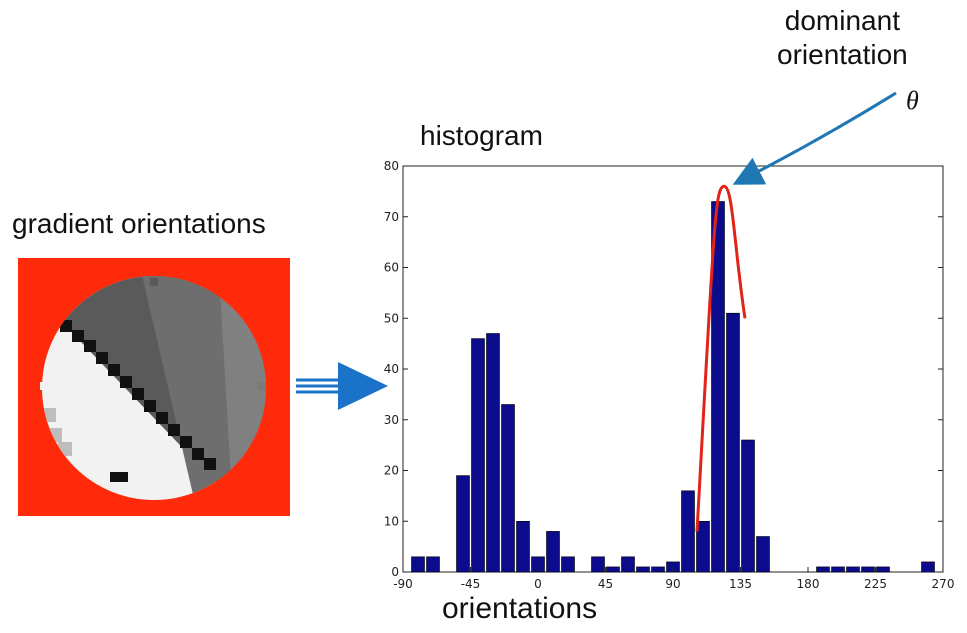  What do you see at coordinates (605, 584) in the screenshot?
I see `x-tick-label: 45` at bounding box center [605, 584].